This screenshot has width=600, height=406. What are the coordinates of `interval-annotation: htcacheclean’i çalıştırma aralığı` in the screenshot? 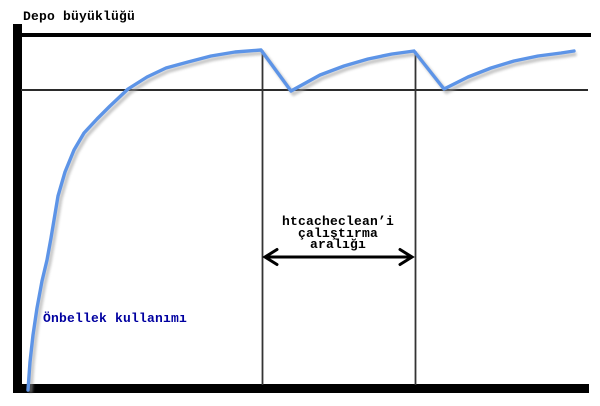 It's located at (338, 233).